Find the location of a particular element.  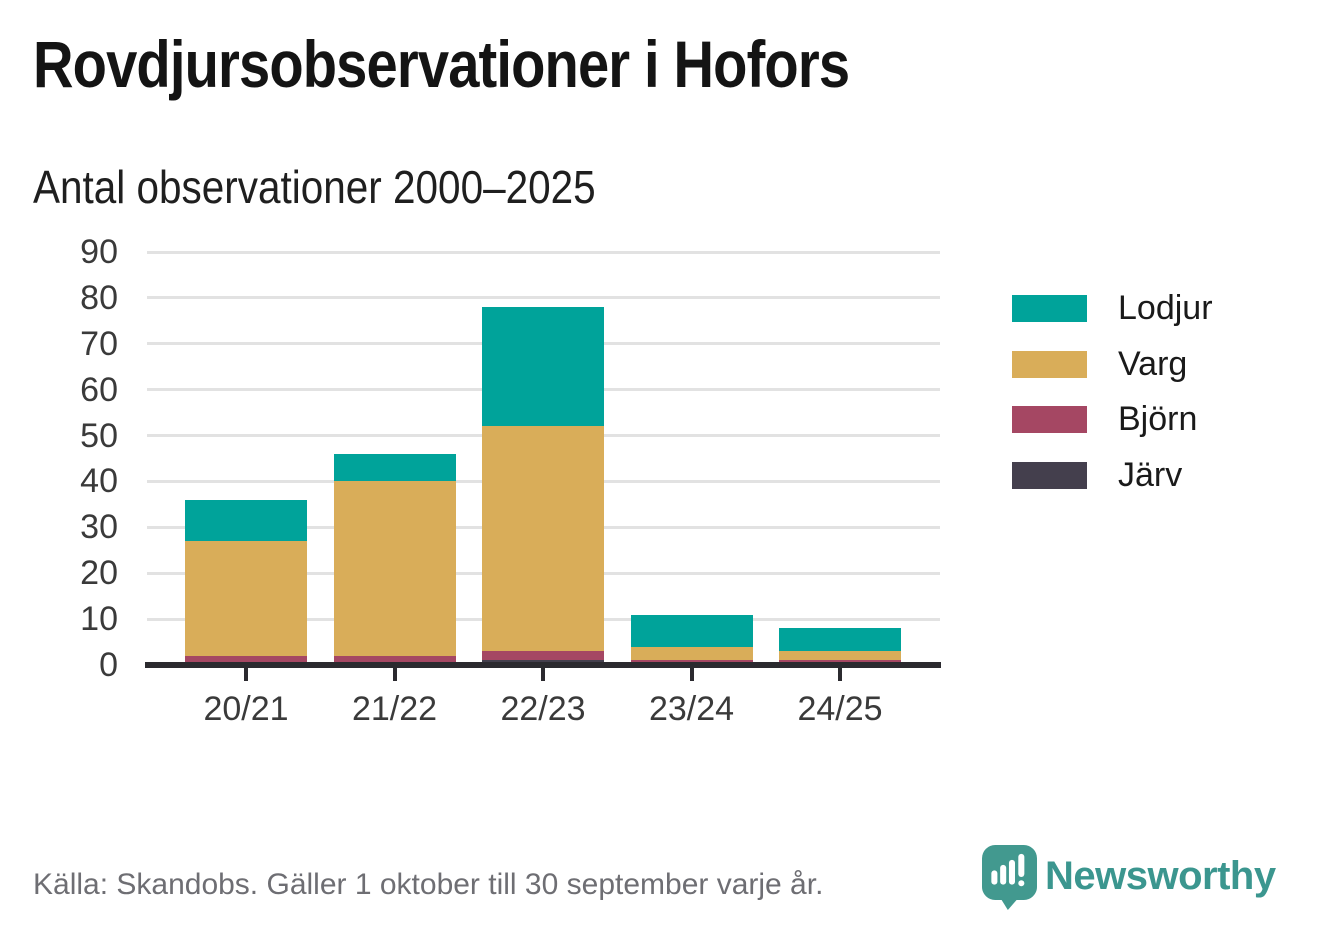

bar-segment-23-24-lodjur is located at coordinates (691, 630).